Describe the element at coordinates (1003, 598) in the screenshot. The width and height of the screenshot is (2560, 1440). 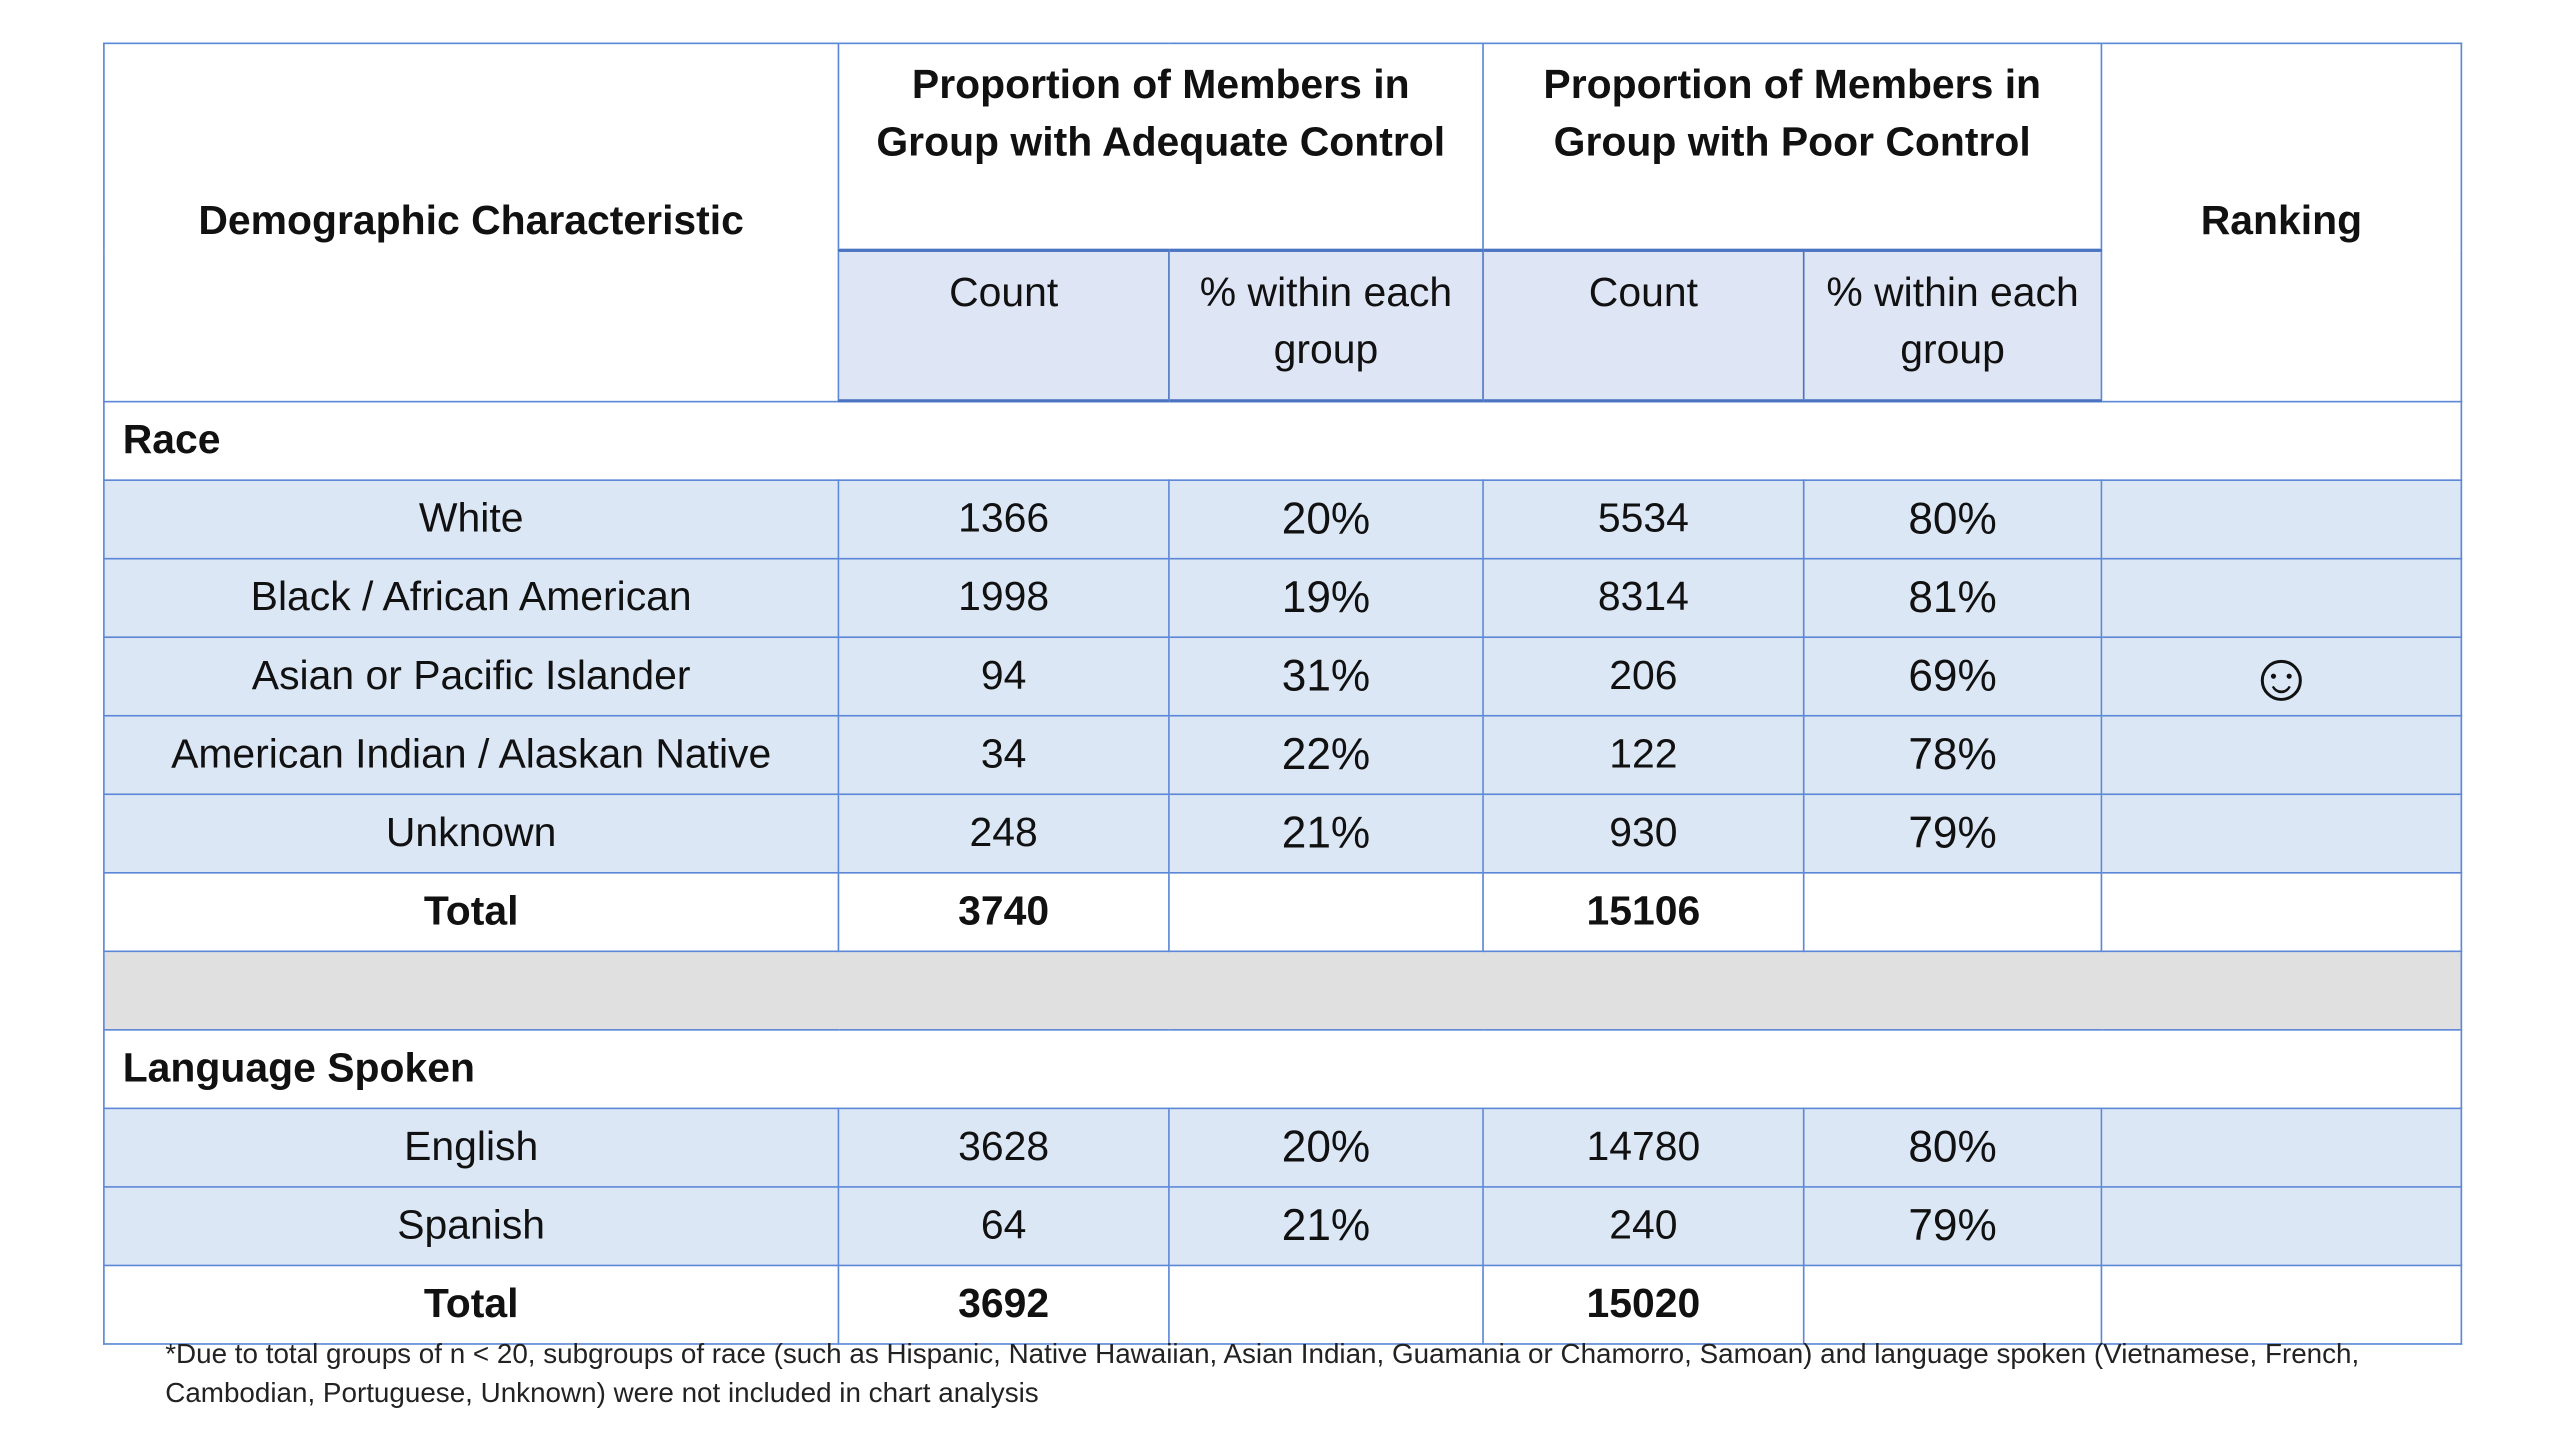
I see `cell: 1998` at that location.